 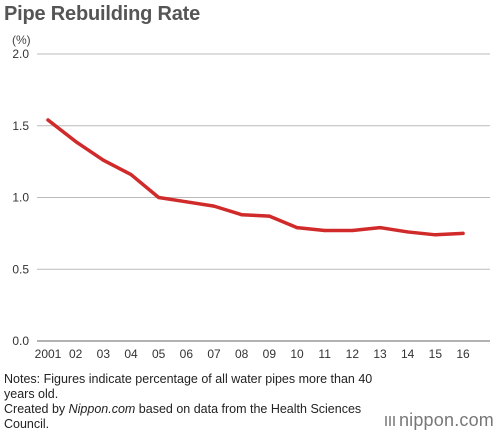 What do you see at coordinates (214, 354) in the screenshot?
I see `x-tick-label: 07` at bounding box center [214, 354].